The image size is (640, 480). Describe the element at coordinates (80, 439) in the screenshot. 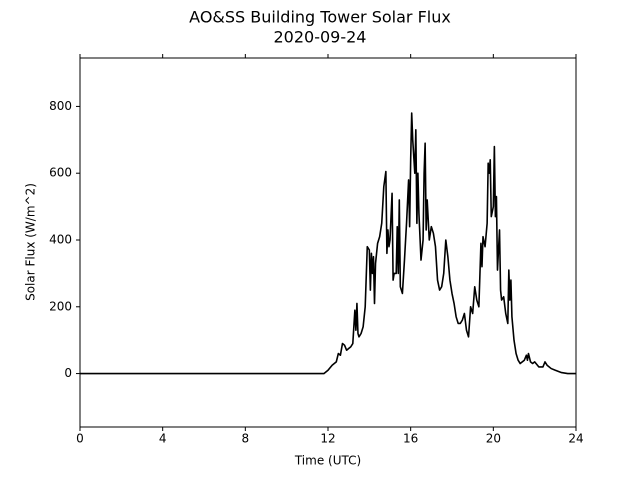

I see `x-tick-label: 0` at that location.